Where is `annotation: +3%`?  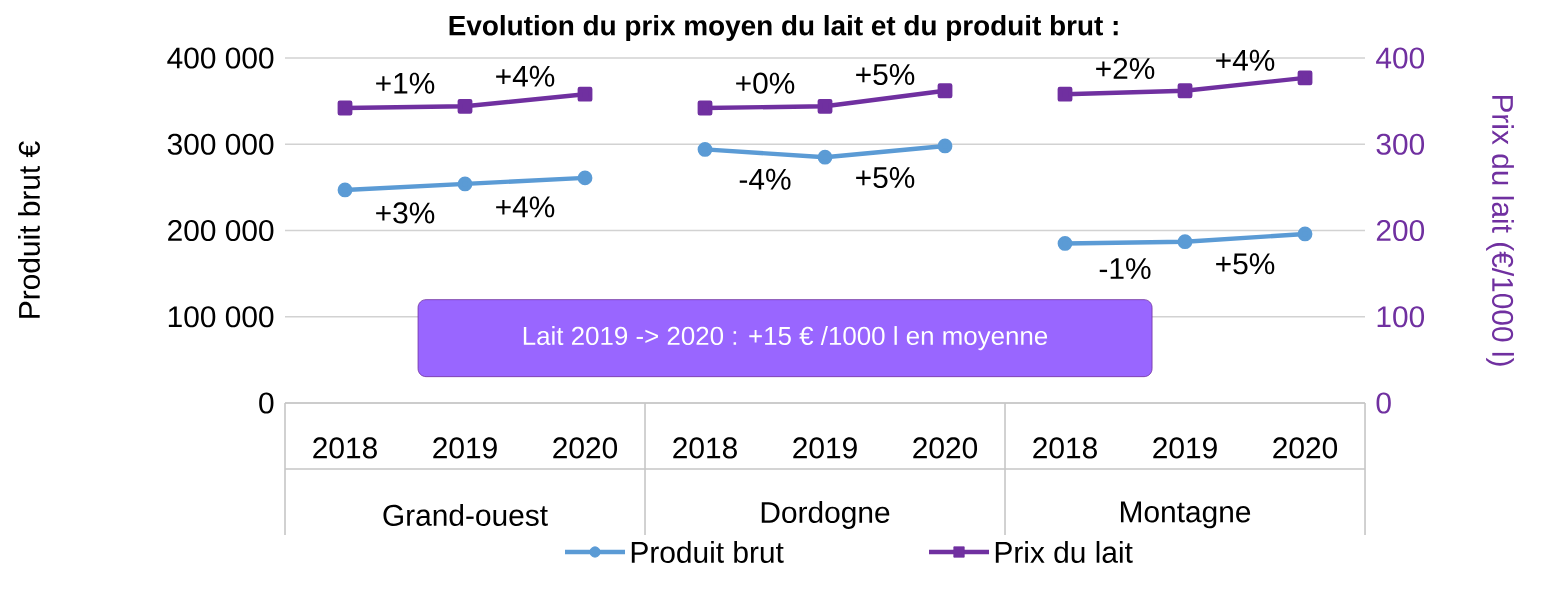 annotation: +3% is located at coordinates (405, 213).